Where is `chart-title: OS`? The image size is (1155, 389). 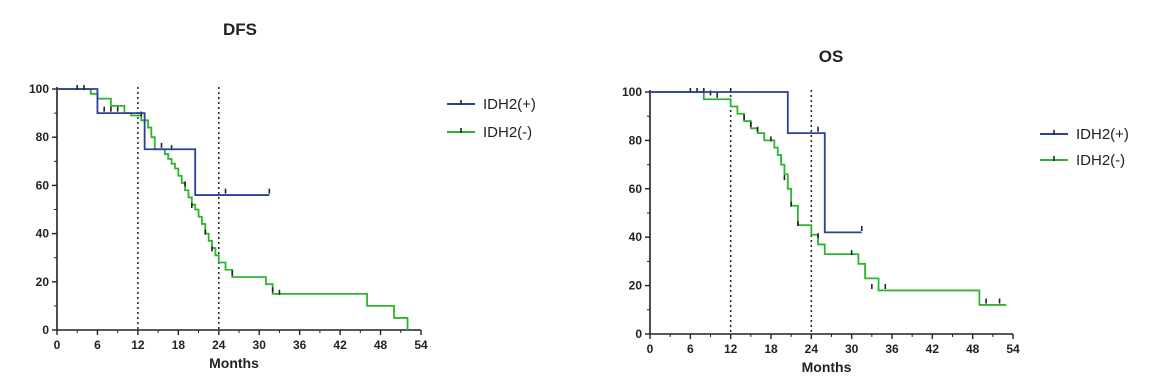
chart-title: OS is located at coordinates (831, 56).